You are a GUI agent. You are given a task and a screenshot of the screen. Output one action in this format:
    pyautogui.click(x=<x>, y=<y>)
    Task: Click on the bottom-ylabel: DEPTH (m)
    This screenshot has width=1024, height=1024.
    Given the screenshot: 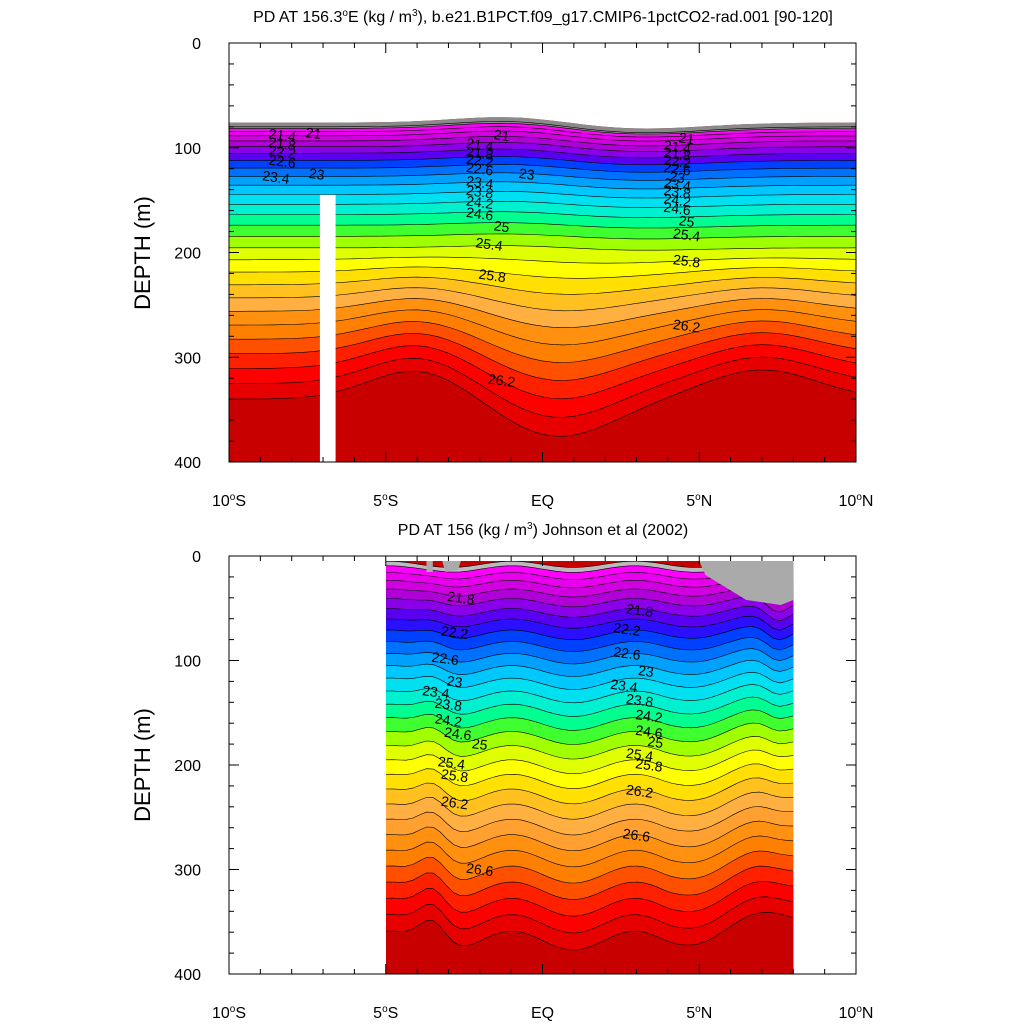 What is the action you would take?
    pyautogui.click(x=142, y=765)
    